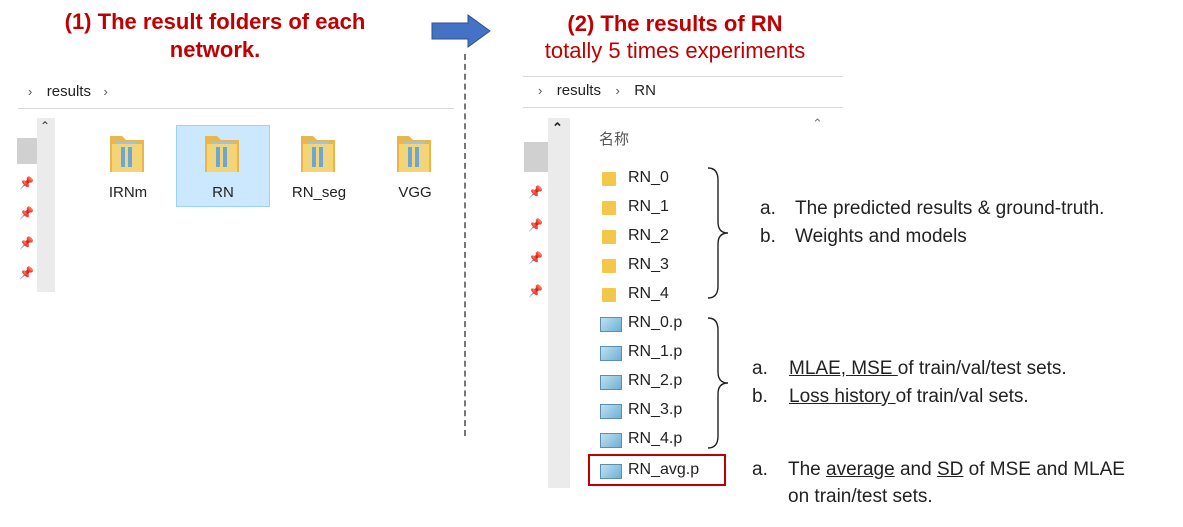 The image size is (1183, 527). What do you see at coordinates (881, 236) in the screenshot?
I see `note-text: Weights and models` at bounding box center [881, 236].